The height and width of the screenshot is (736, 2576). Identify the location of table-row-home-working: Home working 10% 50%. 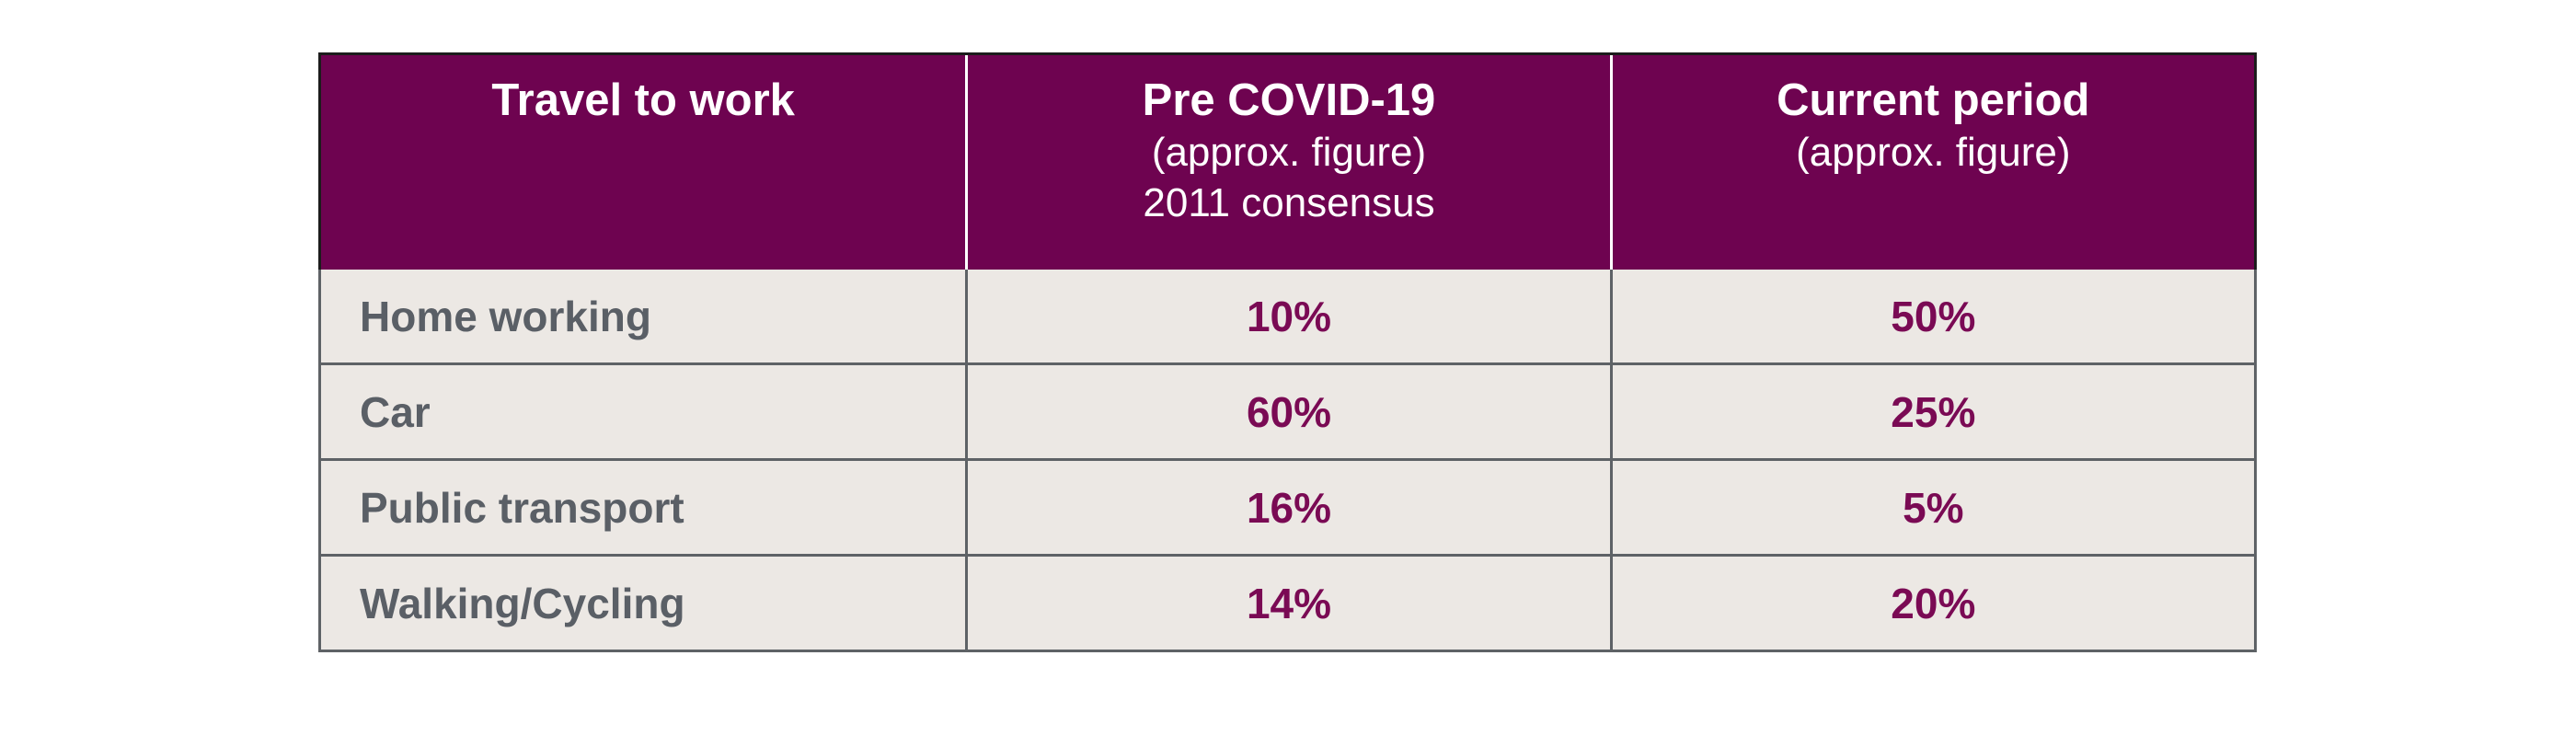
(1287, 317).